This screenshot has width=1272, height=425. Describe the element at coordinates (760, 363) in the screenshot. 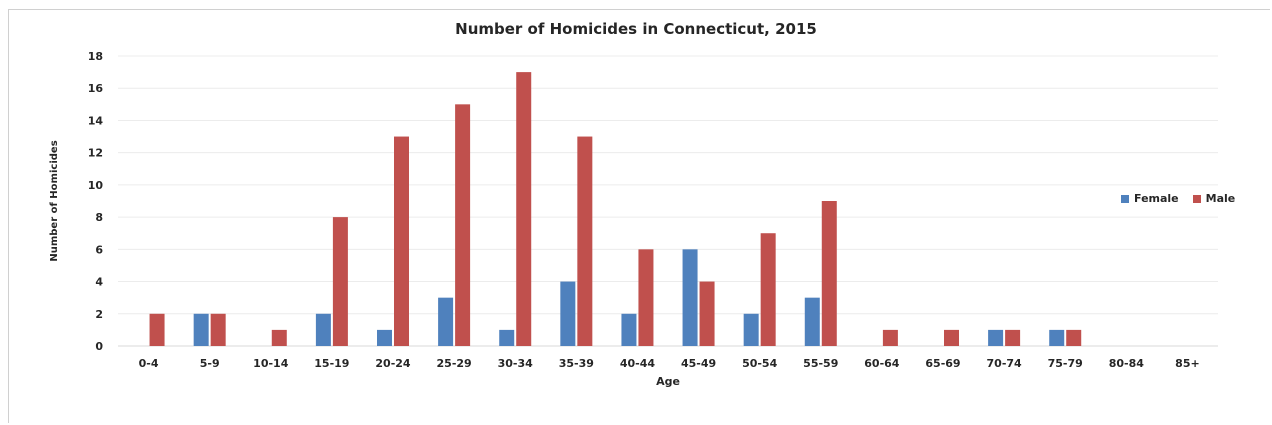

I see `x-tick-label: 50-54` at that location.